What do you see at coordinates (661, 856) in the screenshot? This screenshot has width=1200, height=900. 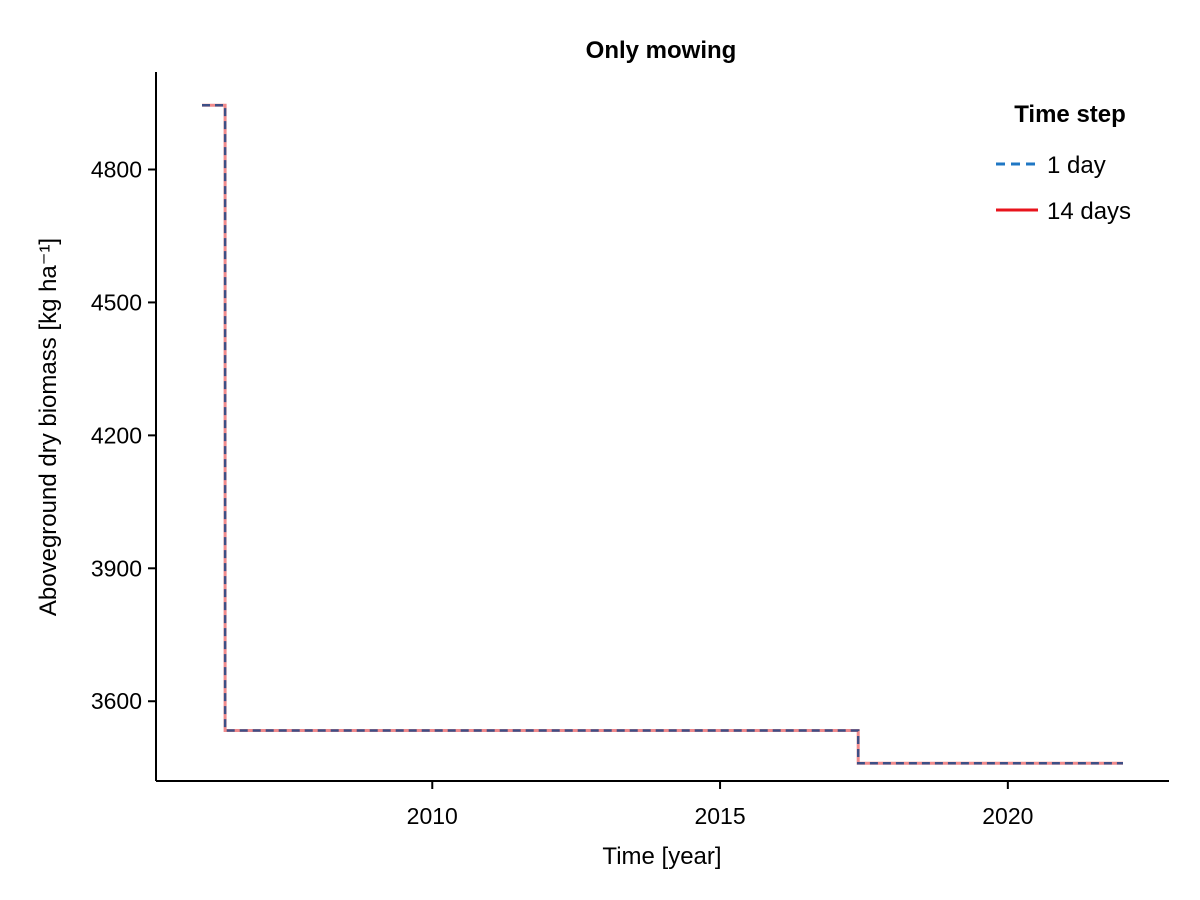 I see `x-axis-label: Time [year]` at bounding box center [661, 856].